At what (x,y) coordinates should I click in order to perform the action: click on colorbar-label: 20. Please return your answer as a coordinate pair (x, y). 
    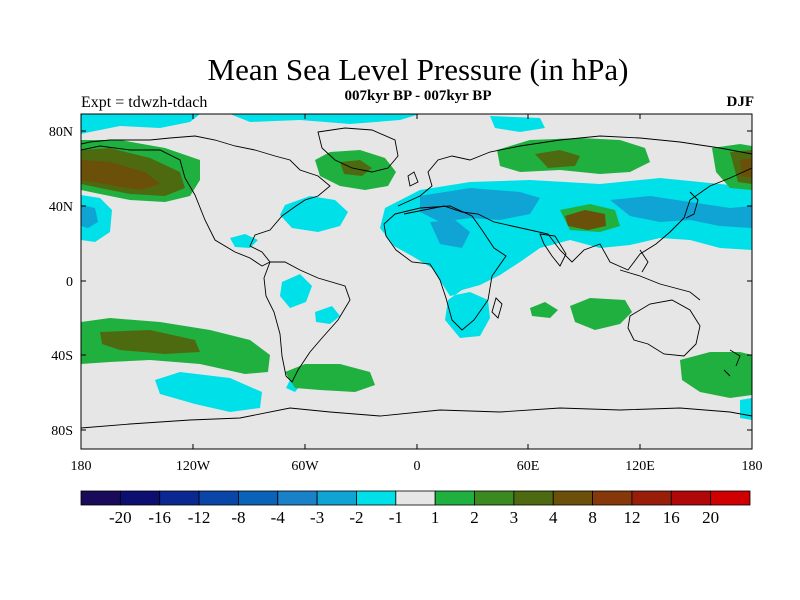
    Looking at the image, I should click on (710, 517).